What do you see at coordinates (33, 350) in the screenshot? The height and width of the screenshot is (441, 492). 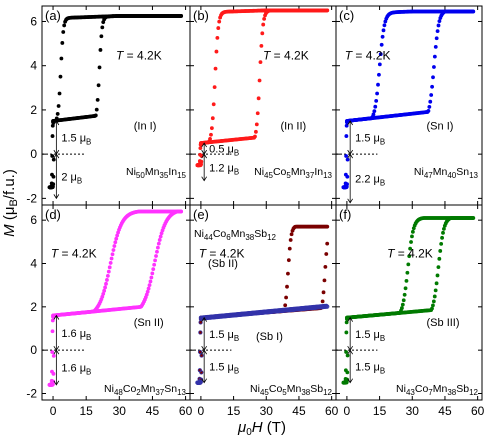 I see `y-tick-label: 0` at bounding box center [33, 350].